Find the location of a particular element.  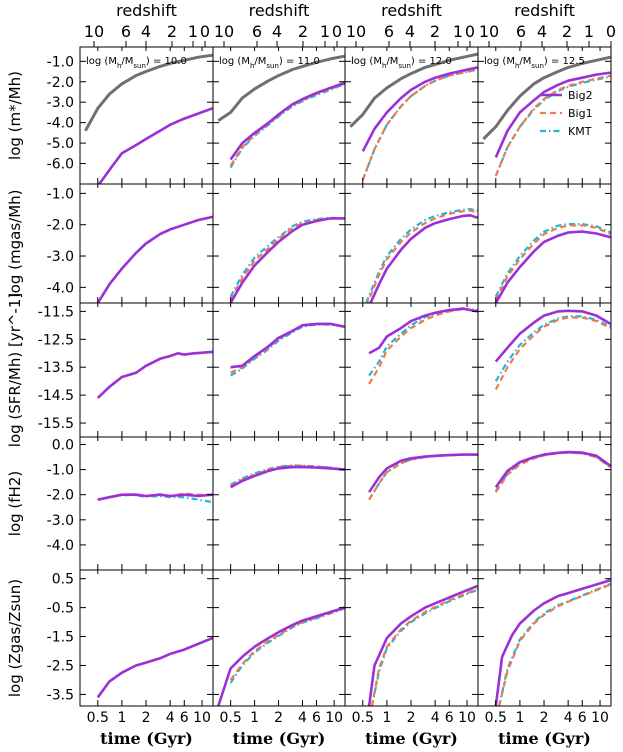

legend-label-kmt: KMT is located at coordinates (580, 131).